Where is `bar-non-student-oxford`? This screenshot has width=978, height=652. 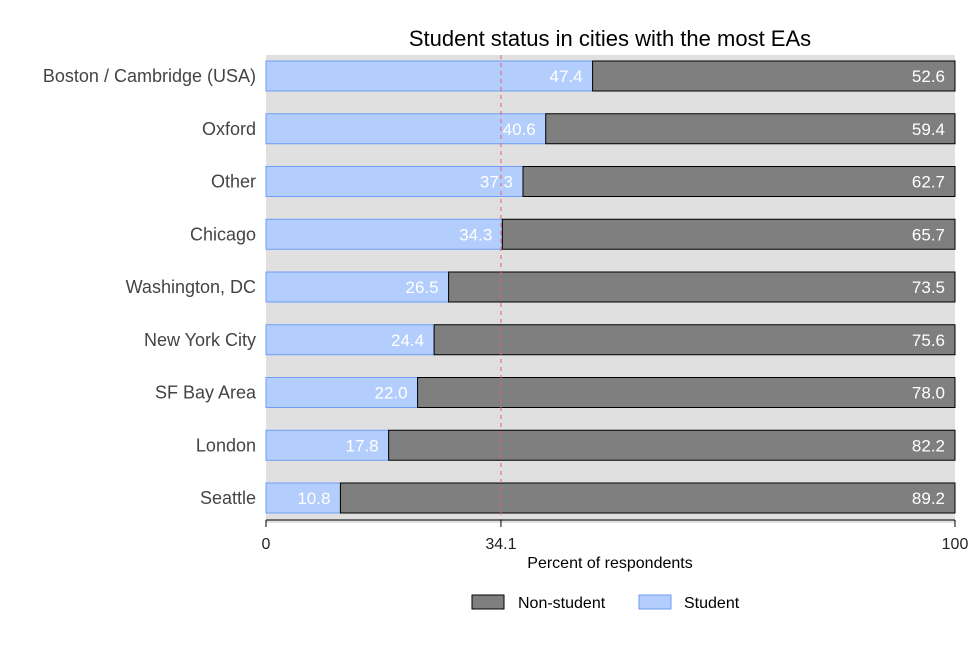 bar-non-student-oxford is located at coordinates (750, 129).